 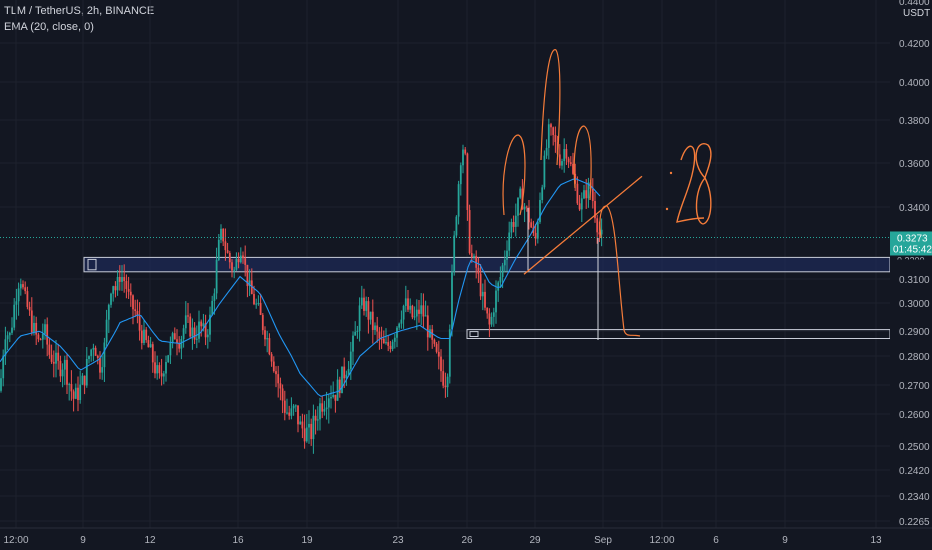 What do you see at coordinates (582, 163) in the screenshot?
I see `right-shoulder-curve` at bounding box center [582, 163].